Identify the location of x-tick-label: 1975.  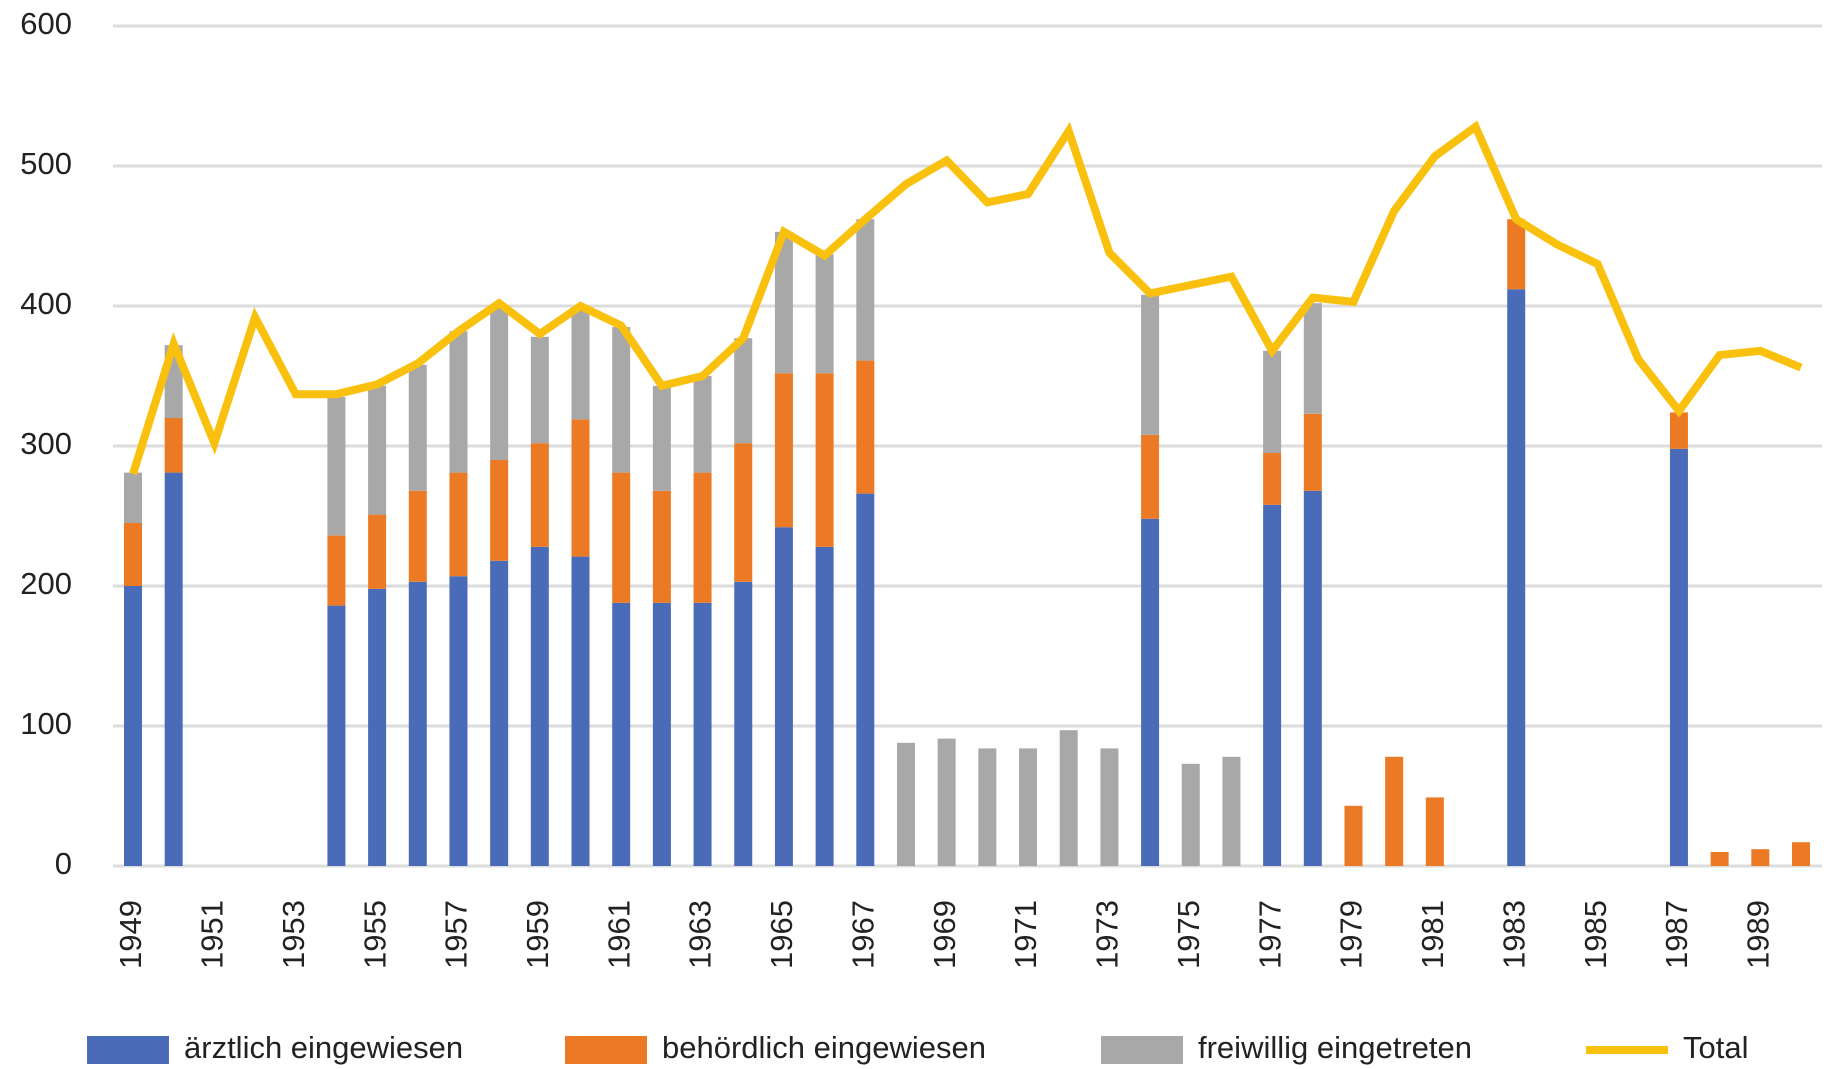
(1188, 934).